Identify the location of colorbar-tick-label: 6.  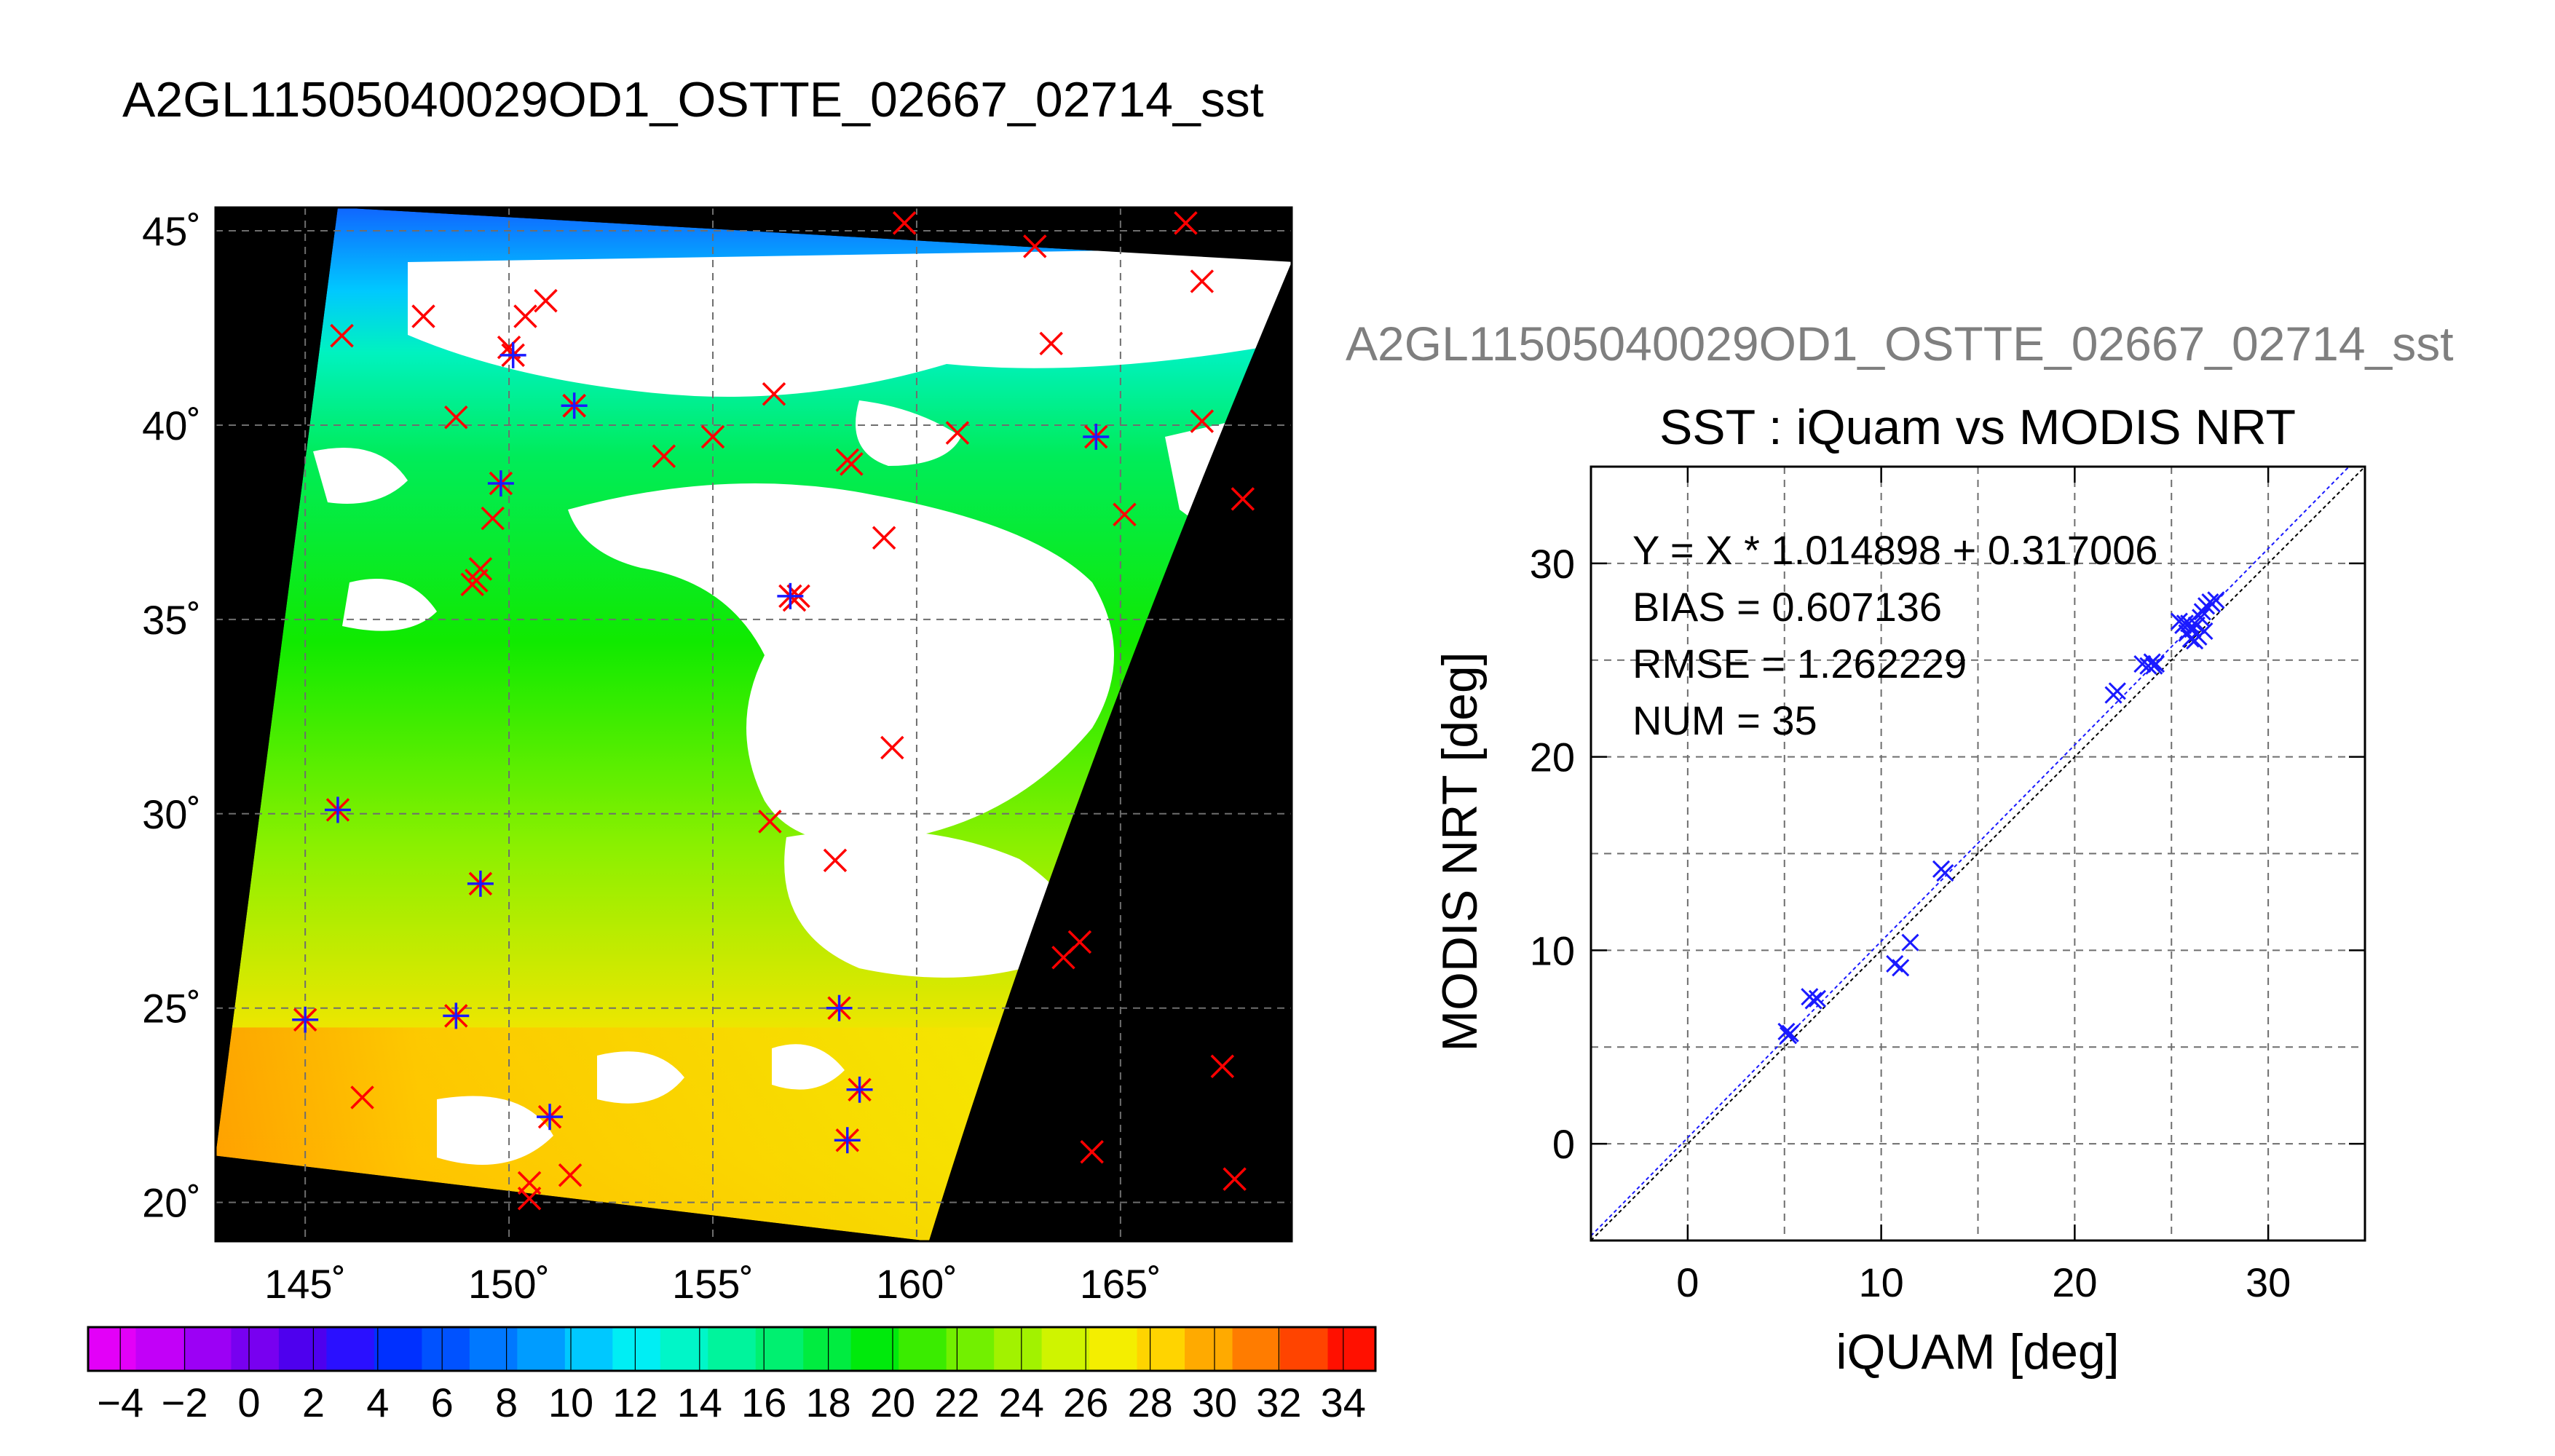
(442, 1402).